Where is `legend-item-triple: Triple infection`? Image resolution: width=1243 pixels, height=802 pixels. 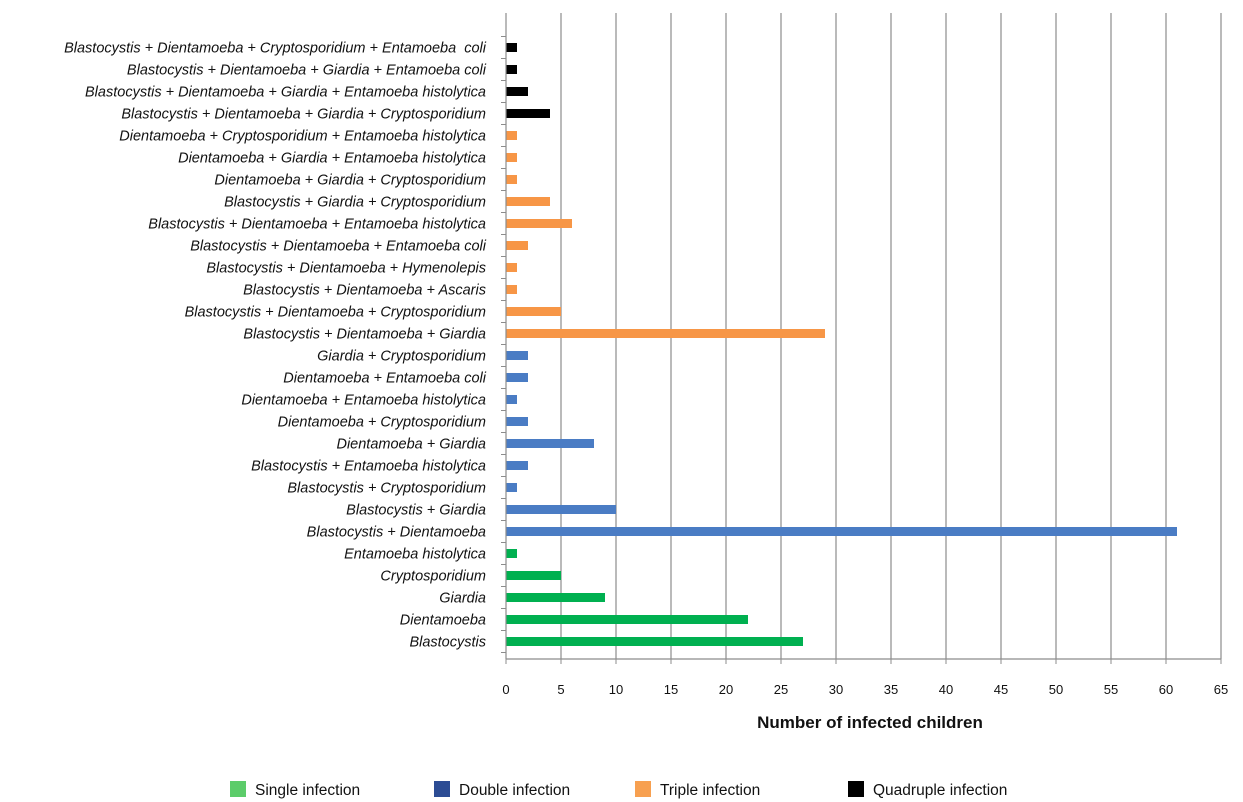
legend-item-triple: Triple infection is located at coordinates (697, 790).